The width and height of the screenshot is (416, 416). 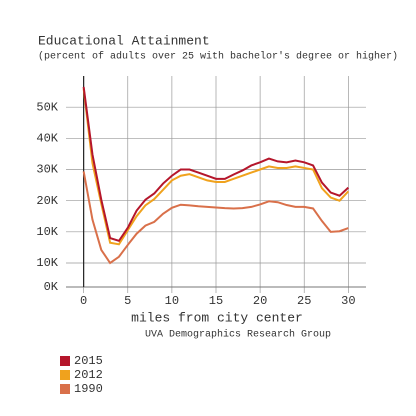 I want to click on x-tick-label: 30, so click(x=348, y=301).